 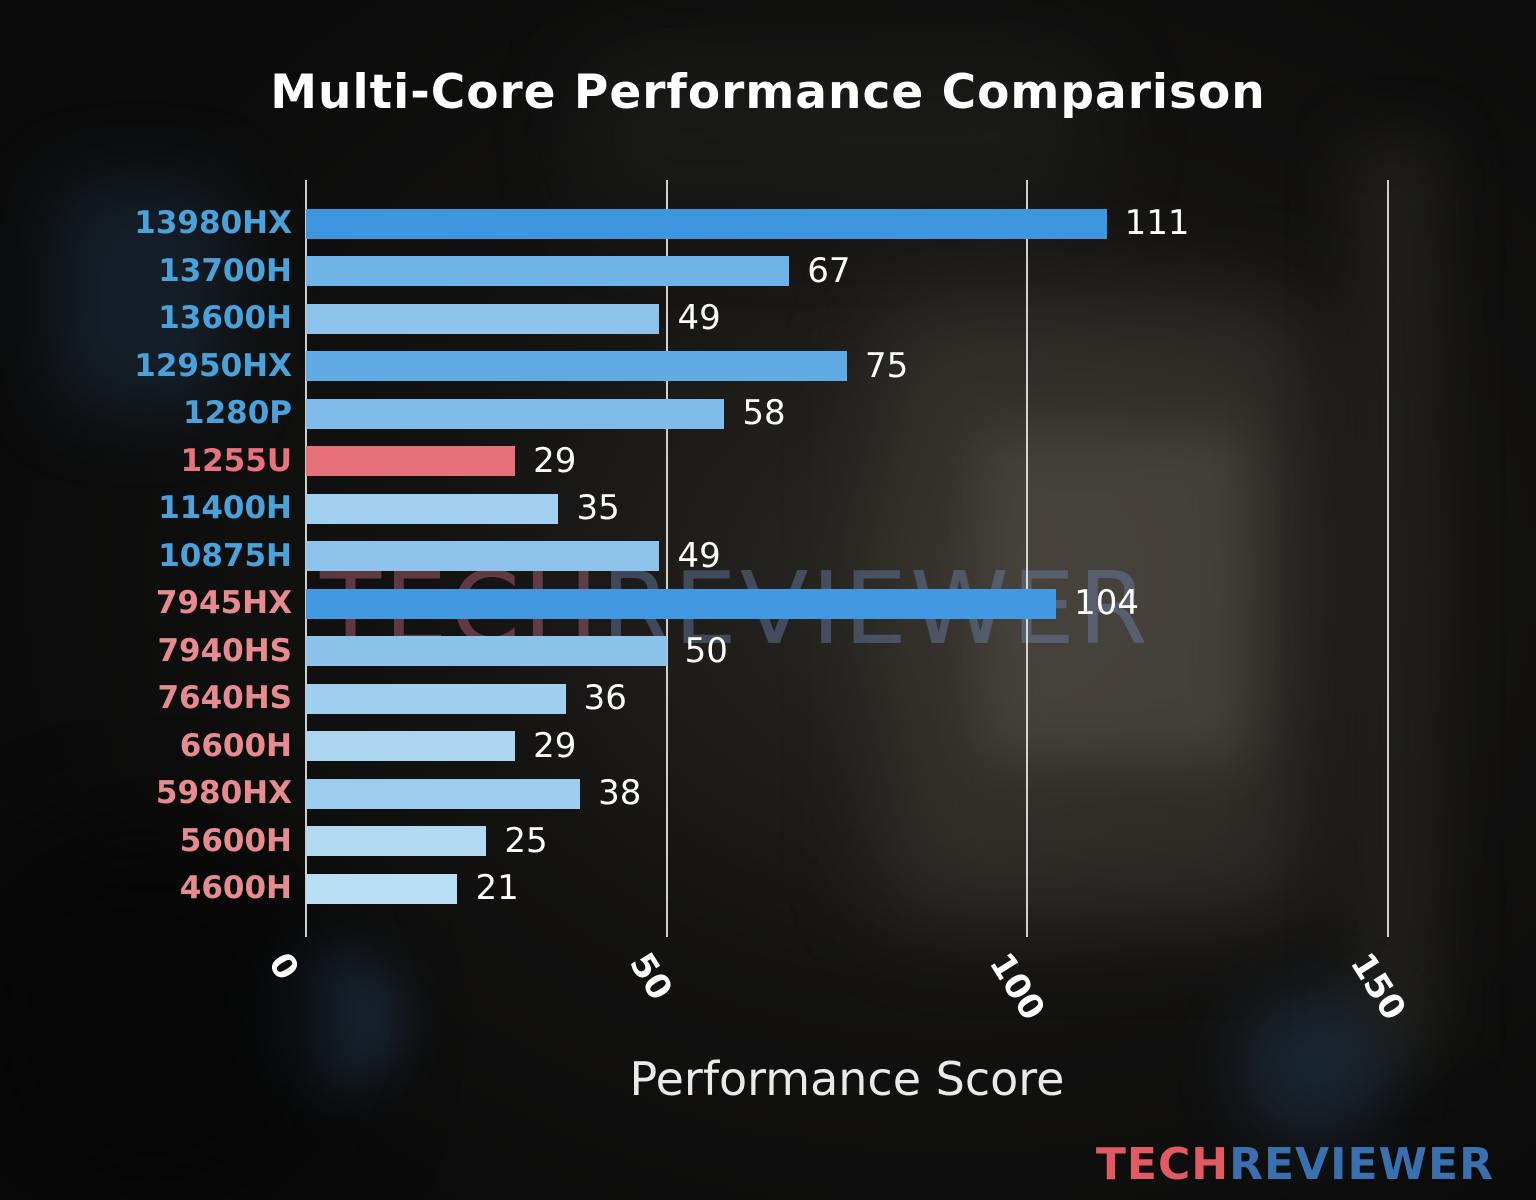 I want to click on footer-logo-reviewer: REVIEWER, so click(x=1361, y=1164).